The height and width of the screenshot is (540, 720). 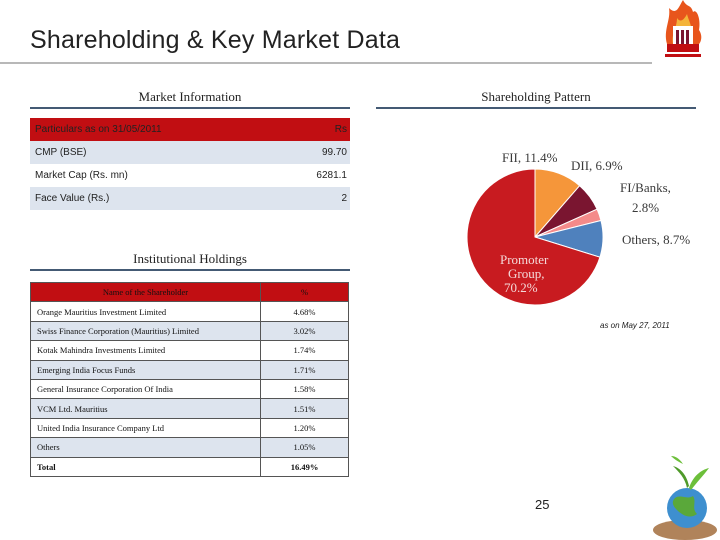 I want to click on shareholder-name: United India Insurance Company Ltd, so click(x=145, y=428).